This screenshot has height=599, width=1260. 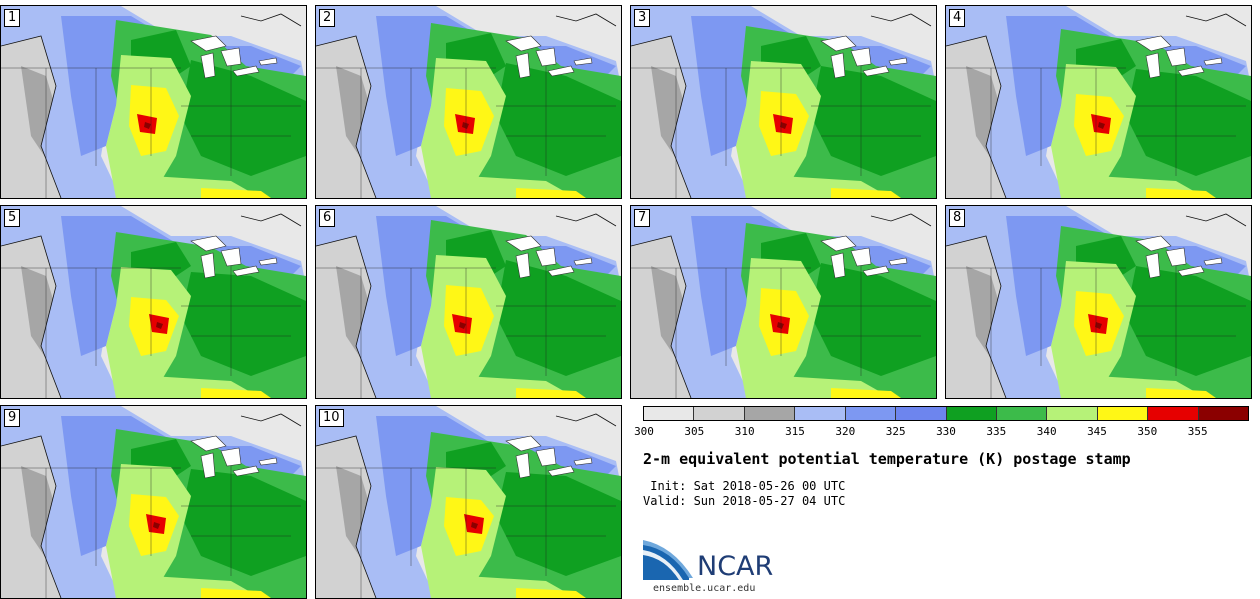 I want to click on ensemble-member-map: 6, so click(x=468, y=302).